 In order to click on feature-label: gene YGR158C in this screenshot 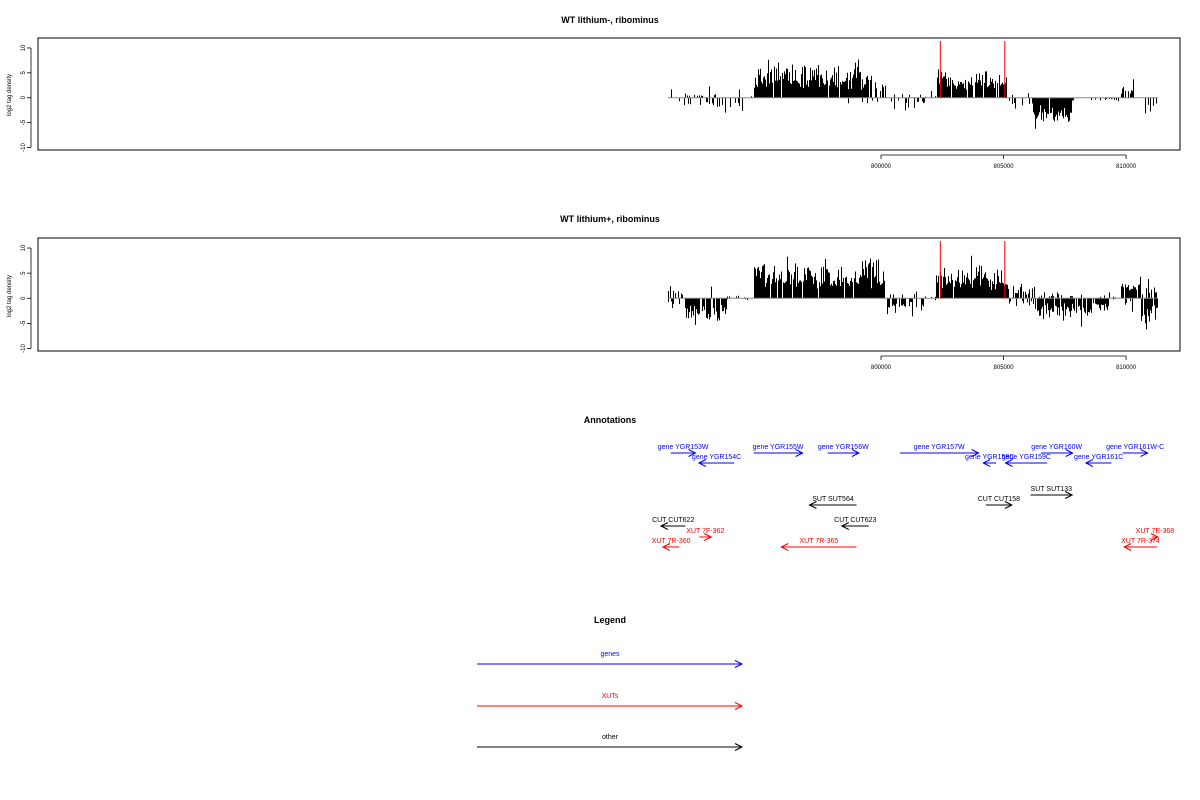, I will do `click(989, 457)`.